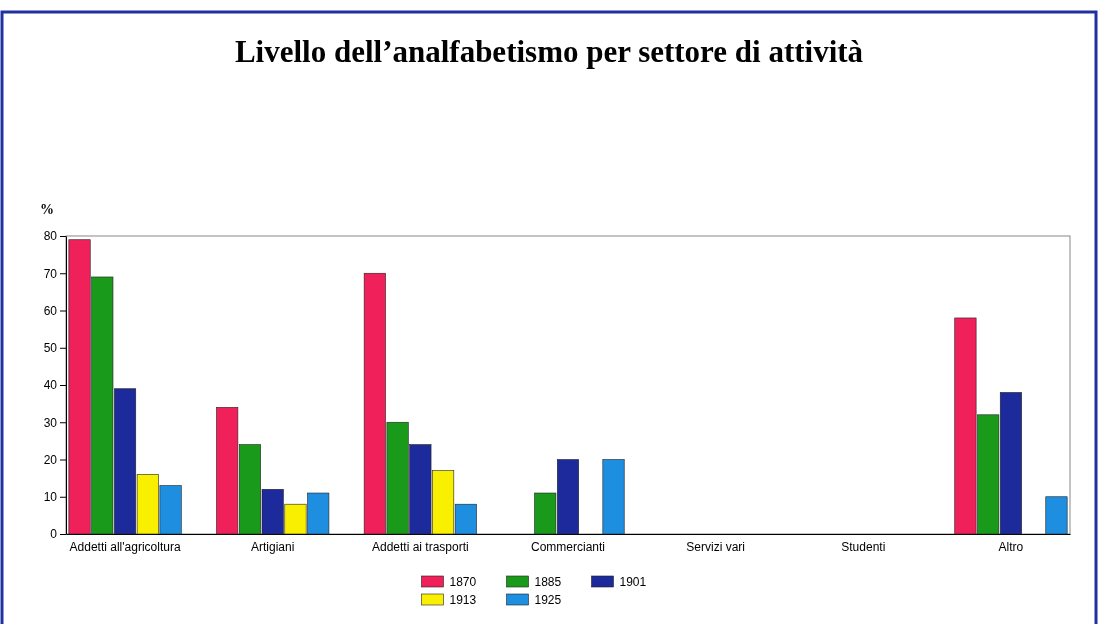  I want to click on y-tick-label: 20, so click(50, 459).